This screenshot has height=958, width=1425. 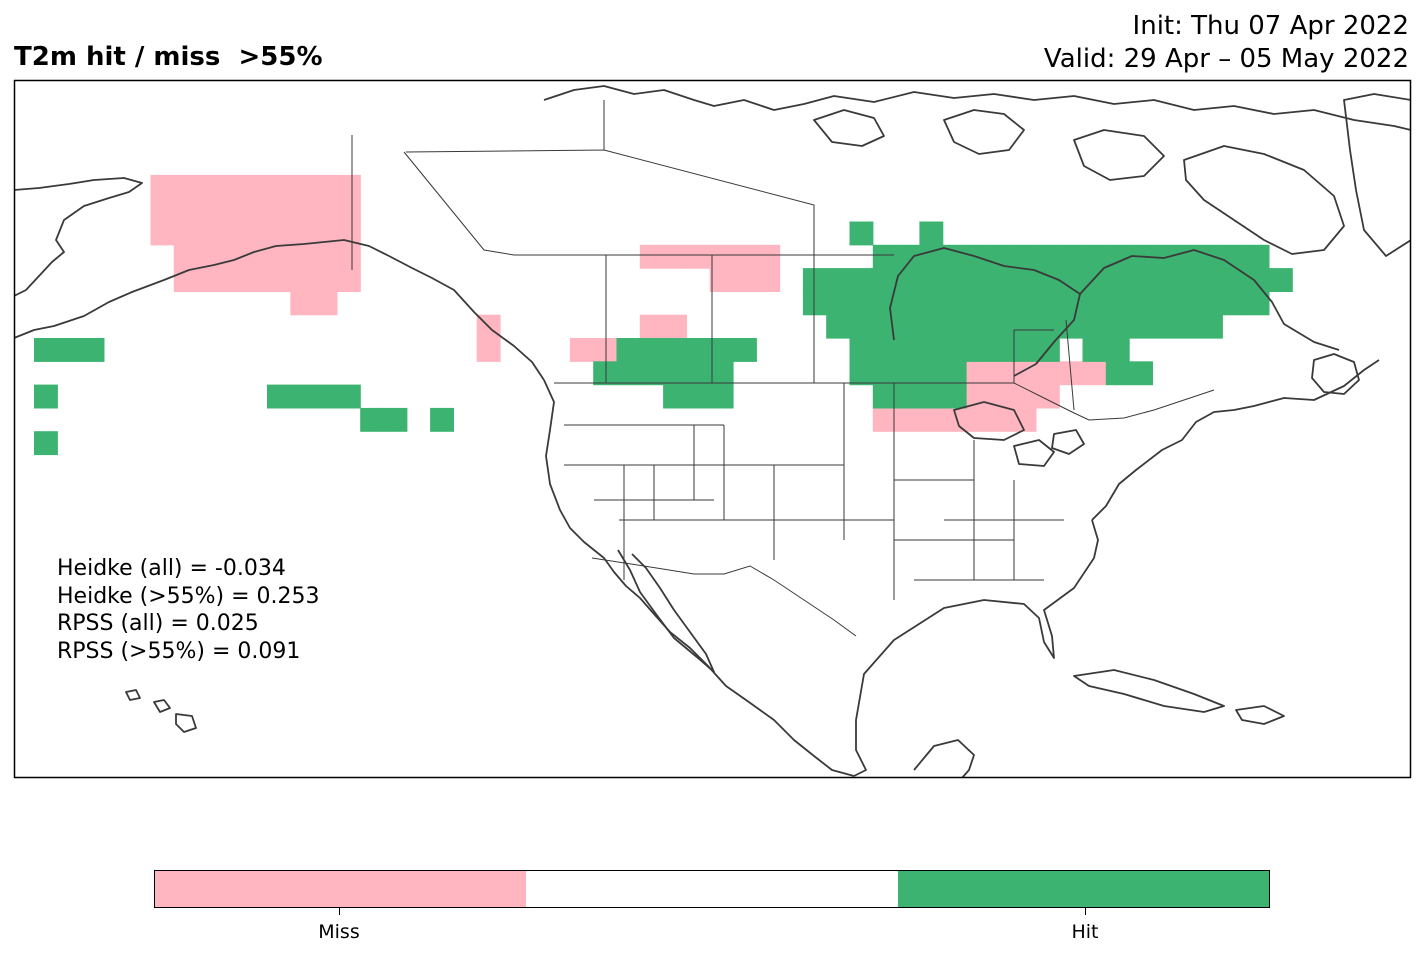 I want to click on heidke-55: Heidke (>55%) = 0.253, so click(x=188, y=596).